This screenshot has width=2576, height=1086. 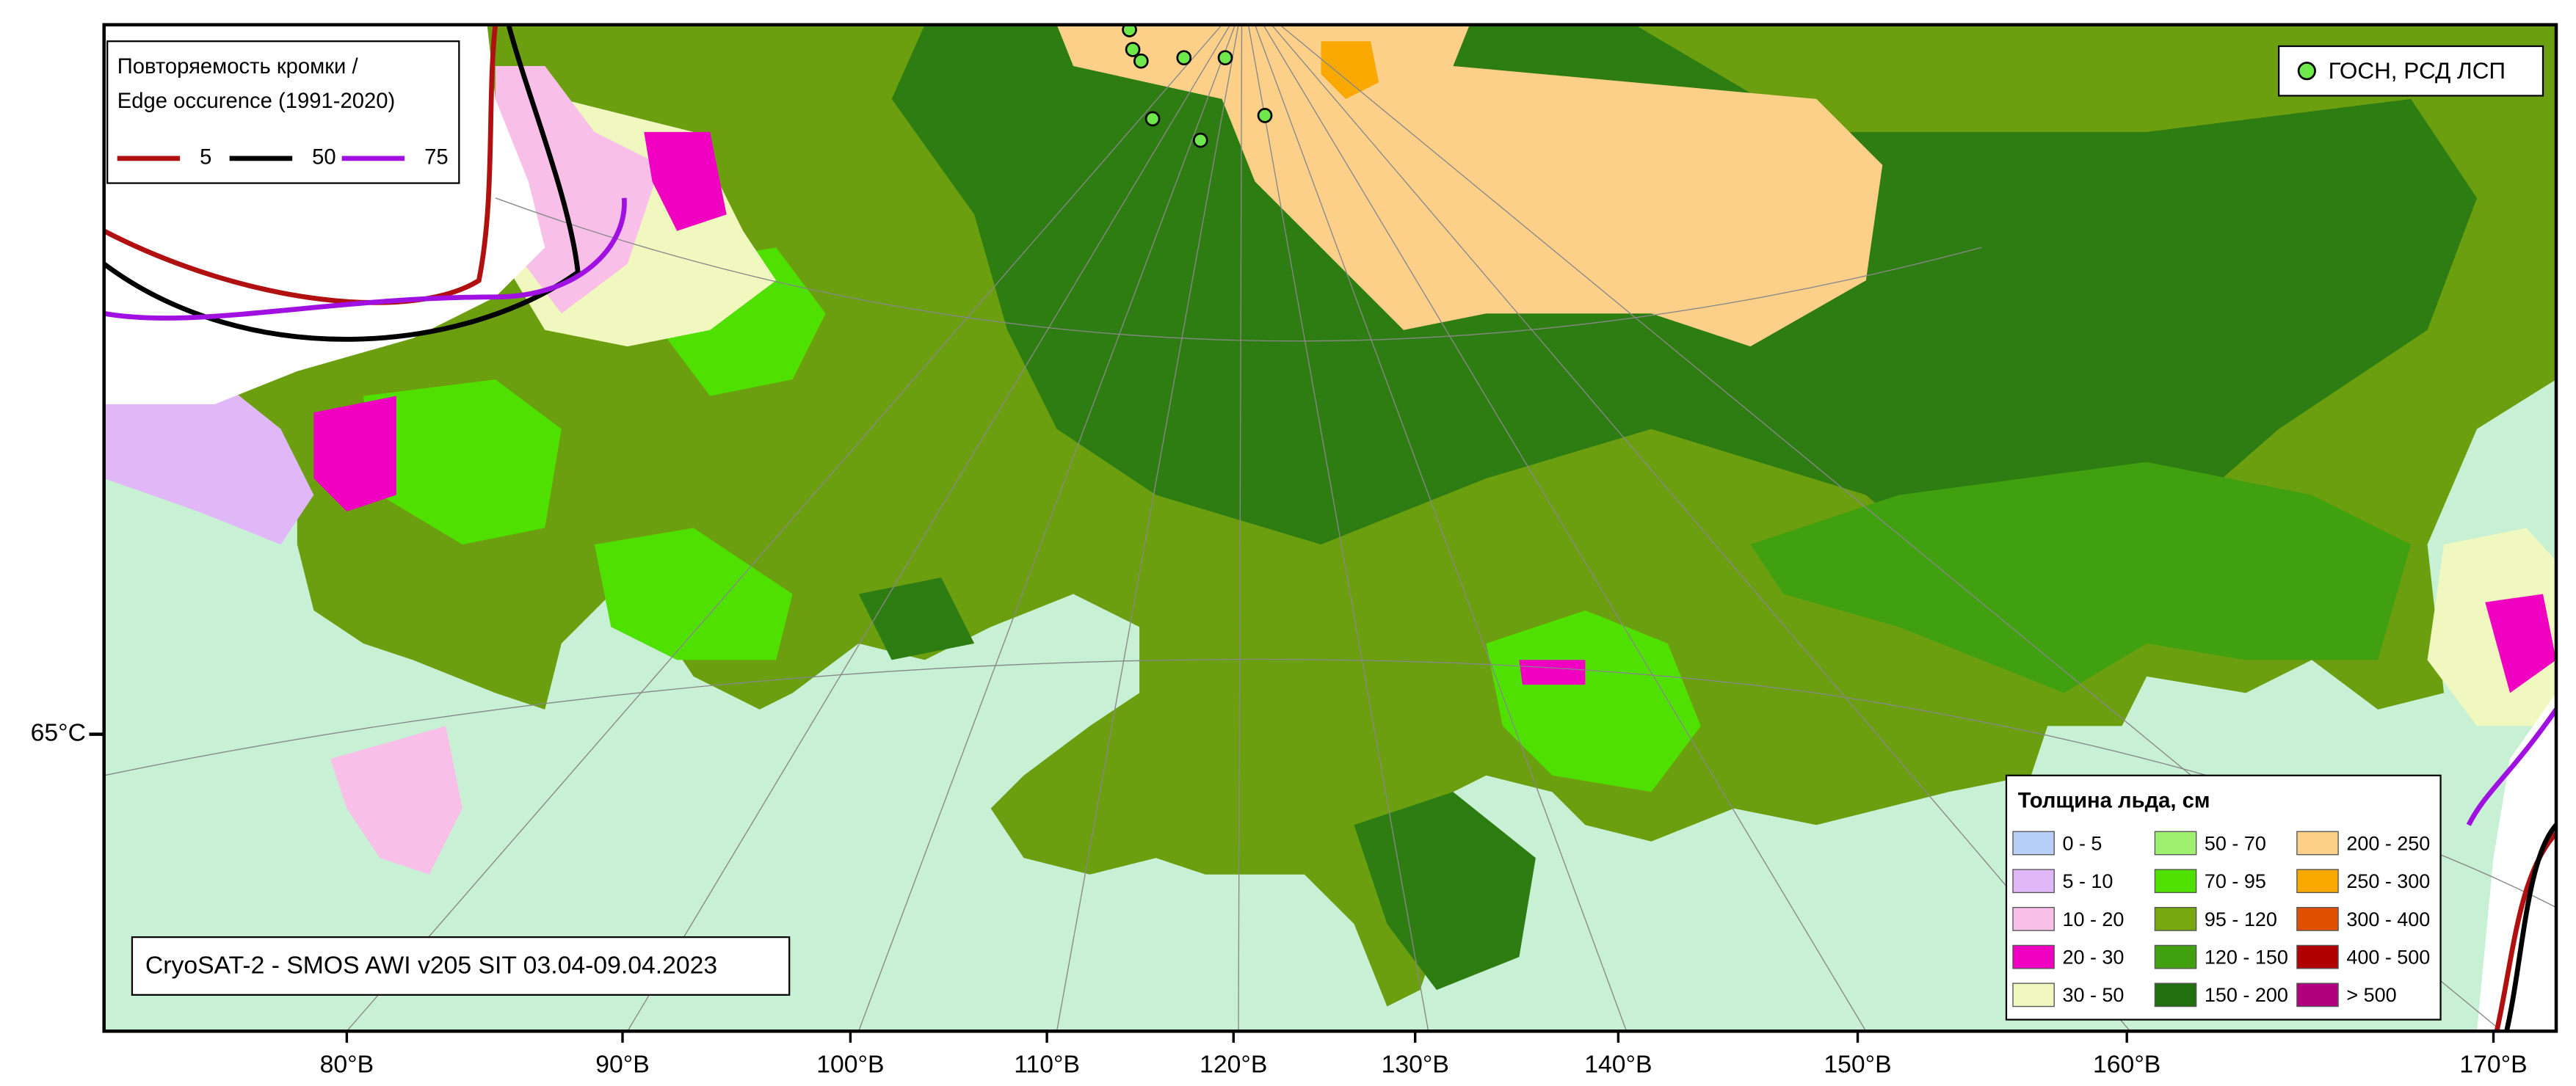 What do you see at coordinates (2223, 898) in the screenshot?
I see `thickness-legend-box` at bounding box center [2223, 898].